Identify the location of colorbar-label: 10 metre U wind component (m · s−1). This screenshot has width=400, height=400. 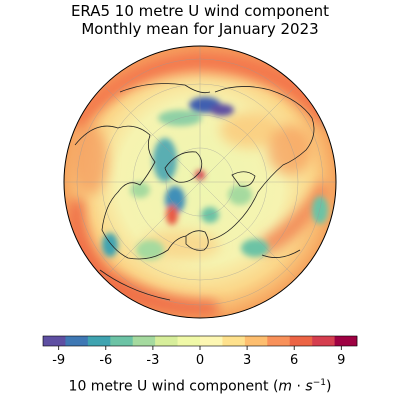
(200, 385).